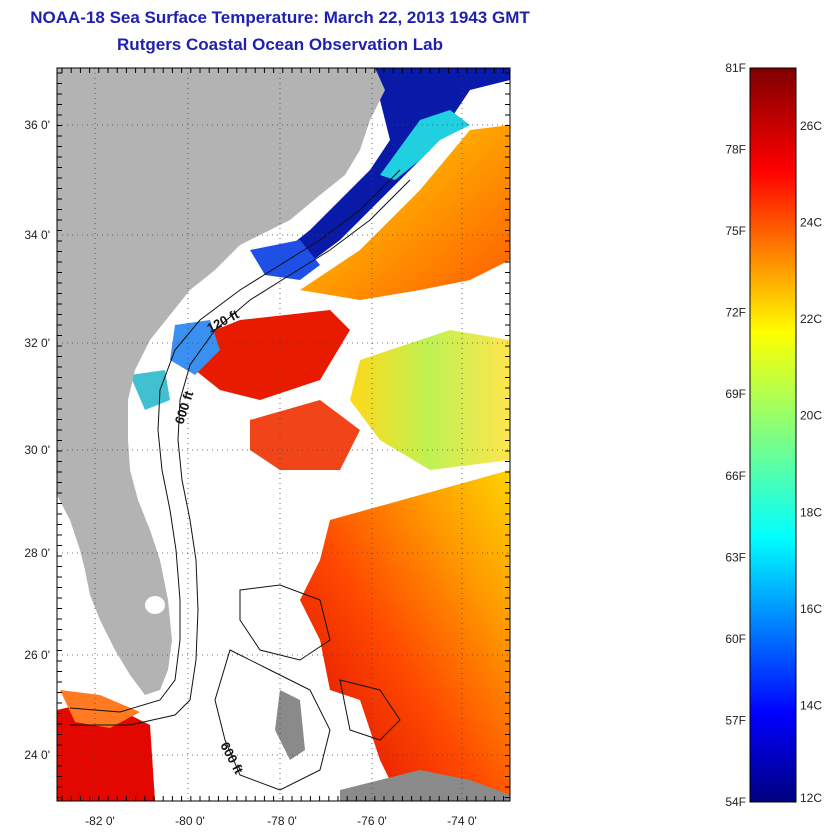  I want to click on sst-cold-georgia, so click(195, 347).